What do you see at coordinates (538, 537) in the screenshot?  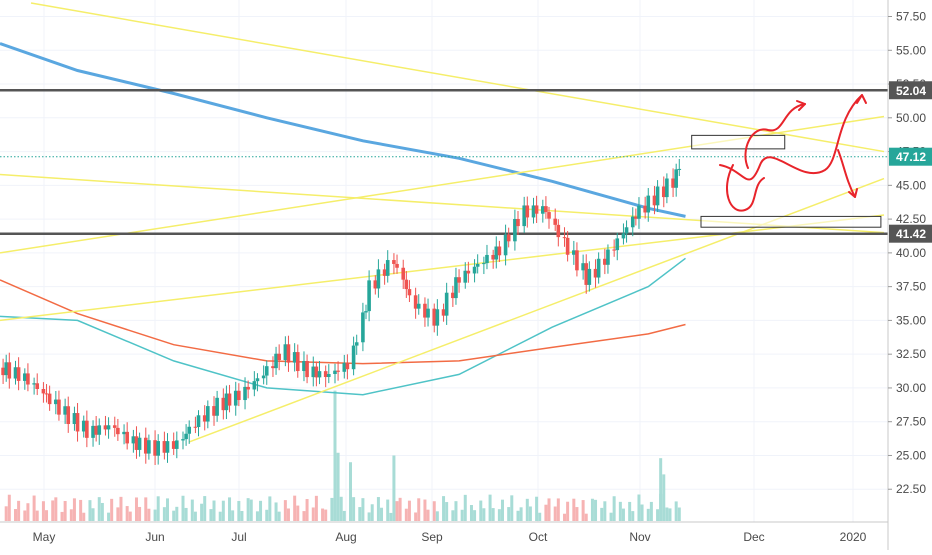 I see `x-tick-label: Oct` at bounding box center [538, 537].